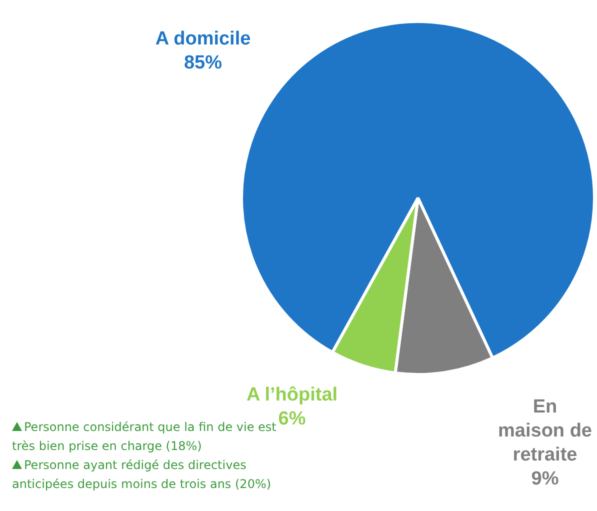 This screenshot has height=511, width=597. I want to click on slice-label: En maison de retraite, so click(545, 431).